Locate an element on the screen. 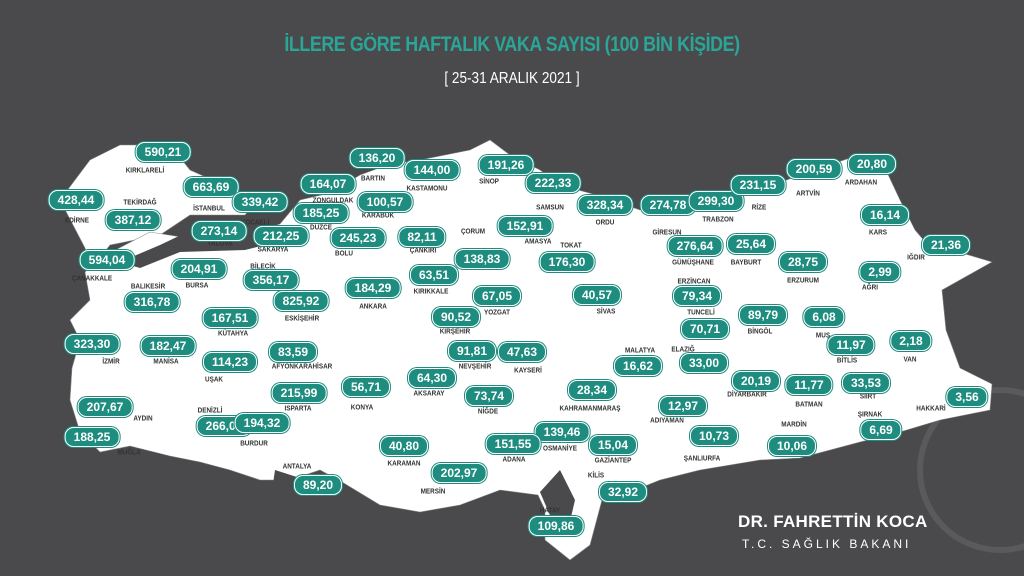  province-label: DÜZCE is located at coordinates (321, 227).